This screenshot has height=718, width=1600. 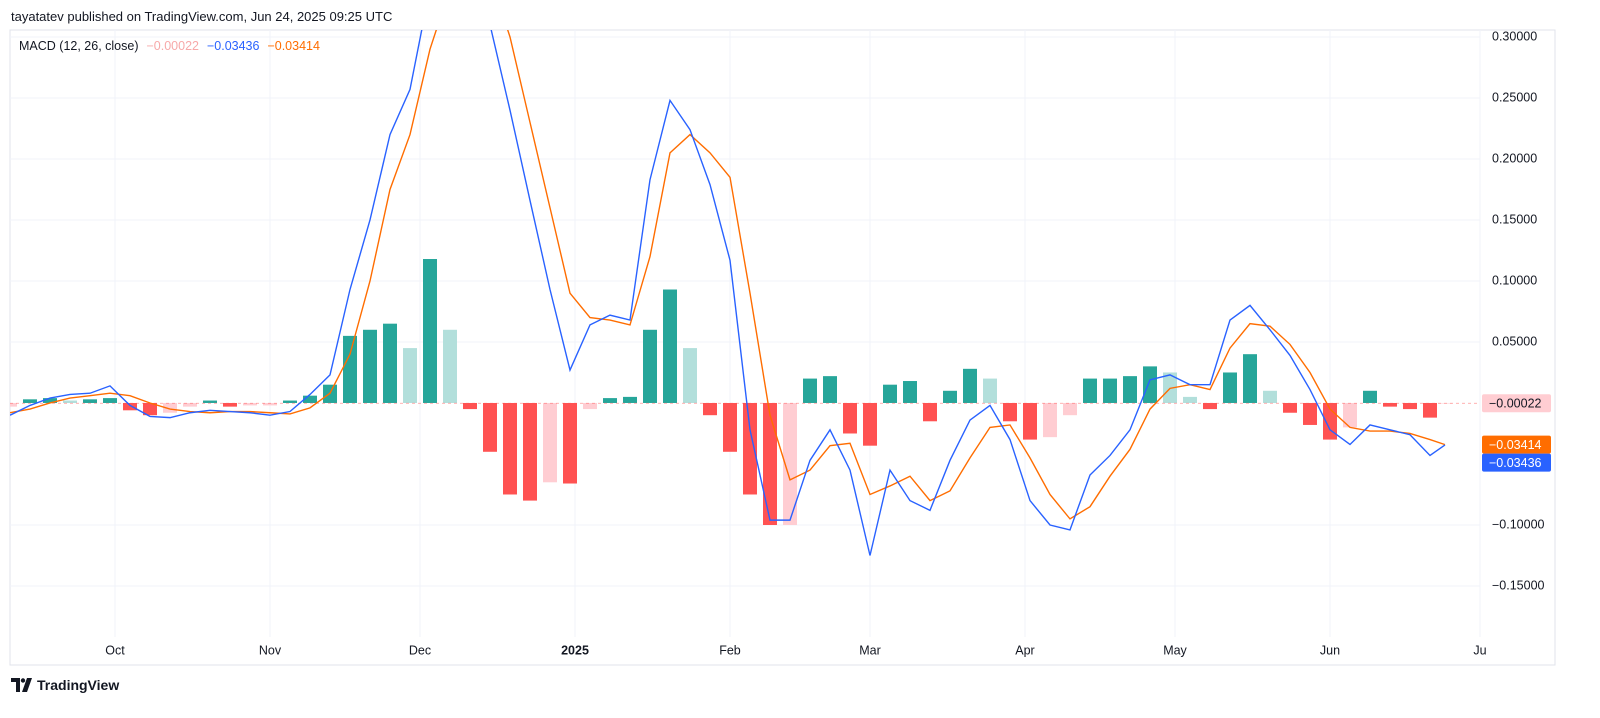 I want to click on x-tick-label: Ju, so click(x=1479, y=650).